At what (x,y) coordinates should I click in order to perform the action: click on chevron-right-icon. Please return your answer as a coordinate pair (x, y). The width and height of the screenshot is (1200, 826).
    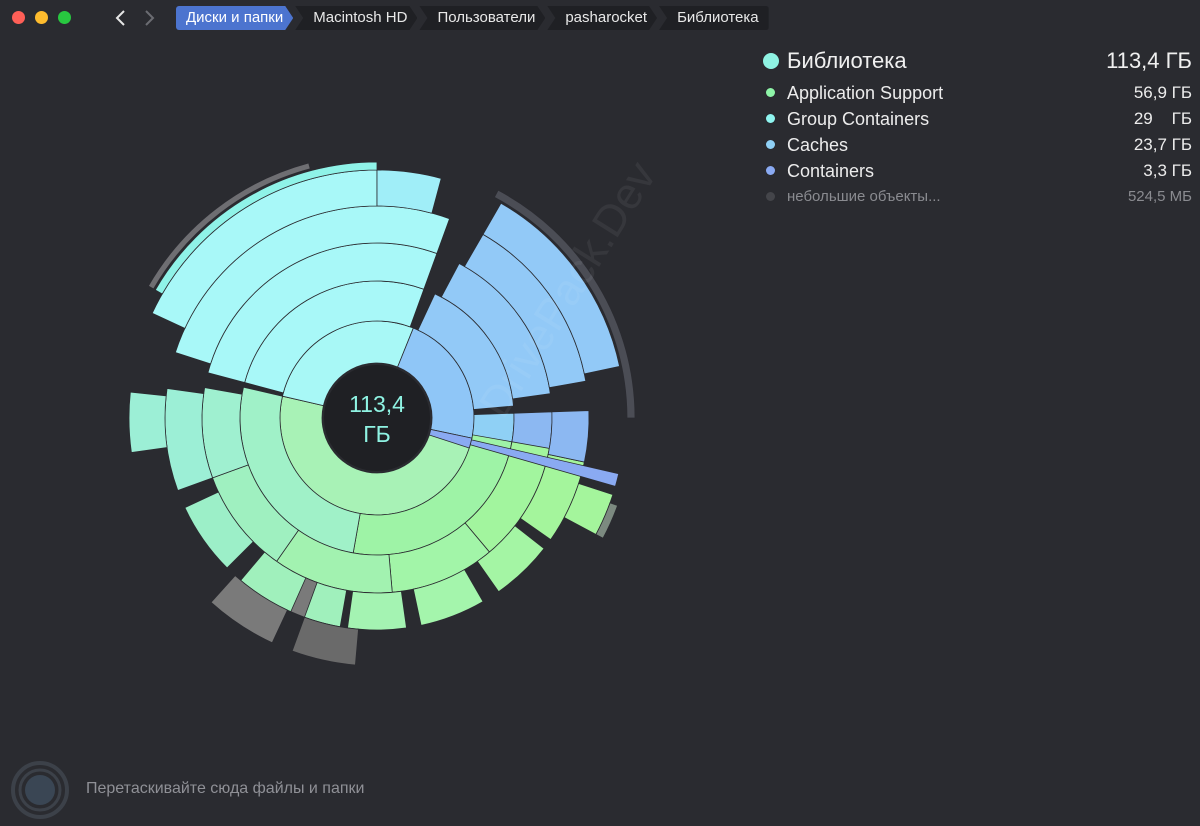
    Looking at the image, I should click on (150, 18).